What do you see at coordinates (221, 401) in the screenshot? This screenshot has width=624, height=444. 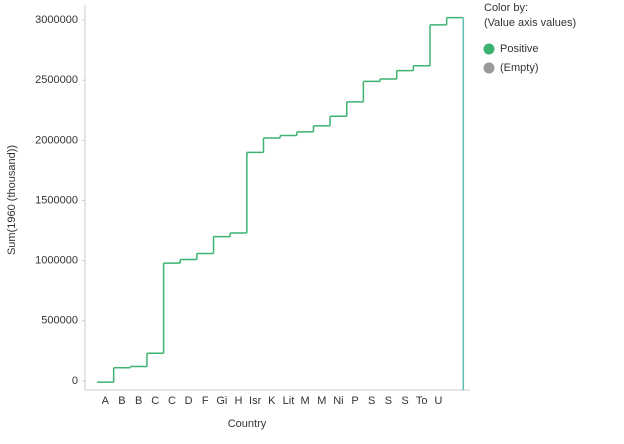 I see `x-tick-label: Gi` at bounding box center [221, 401].